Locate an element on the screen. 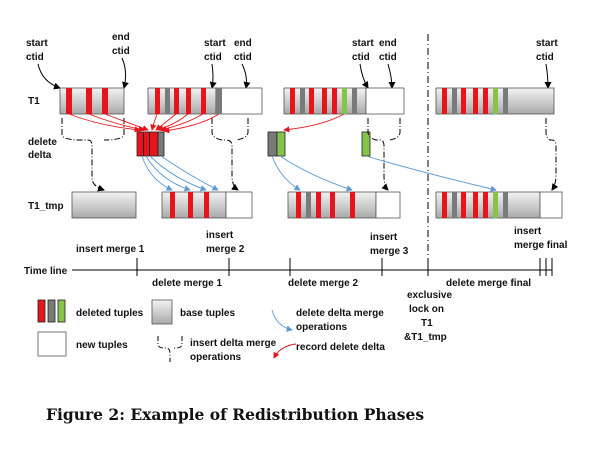  label-pointers is located at coordinates (294, 73).